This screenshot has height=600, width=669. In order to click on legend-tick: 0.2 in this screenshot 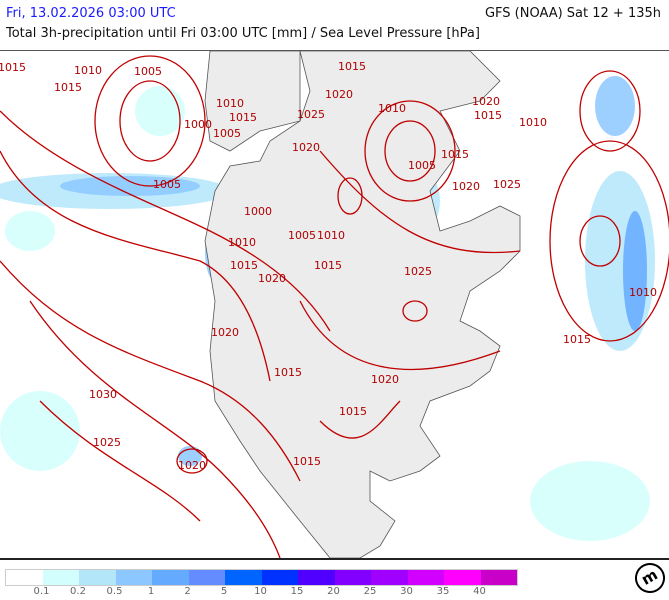, I will do `click(78, 591)`.